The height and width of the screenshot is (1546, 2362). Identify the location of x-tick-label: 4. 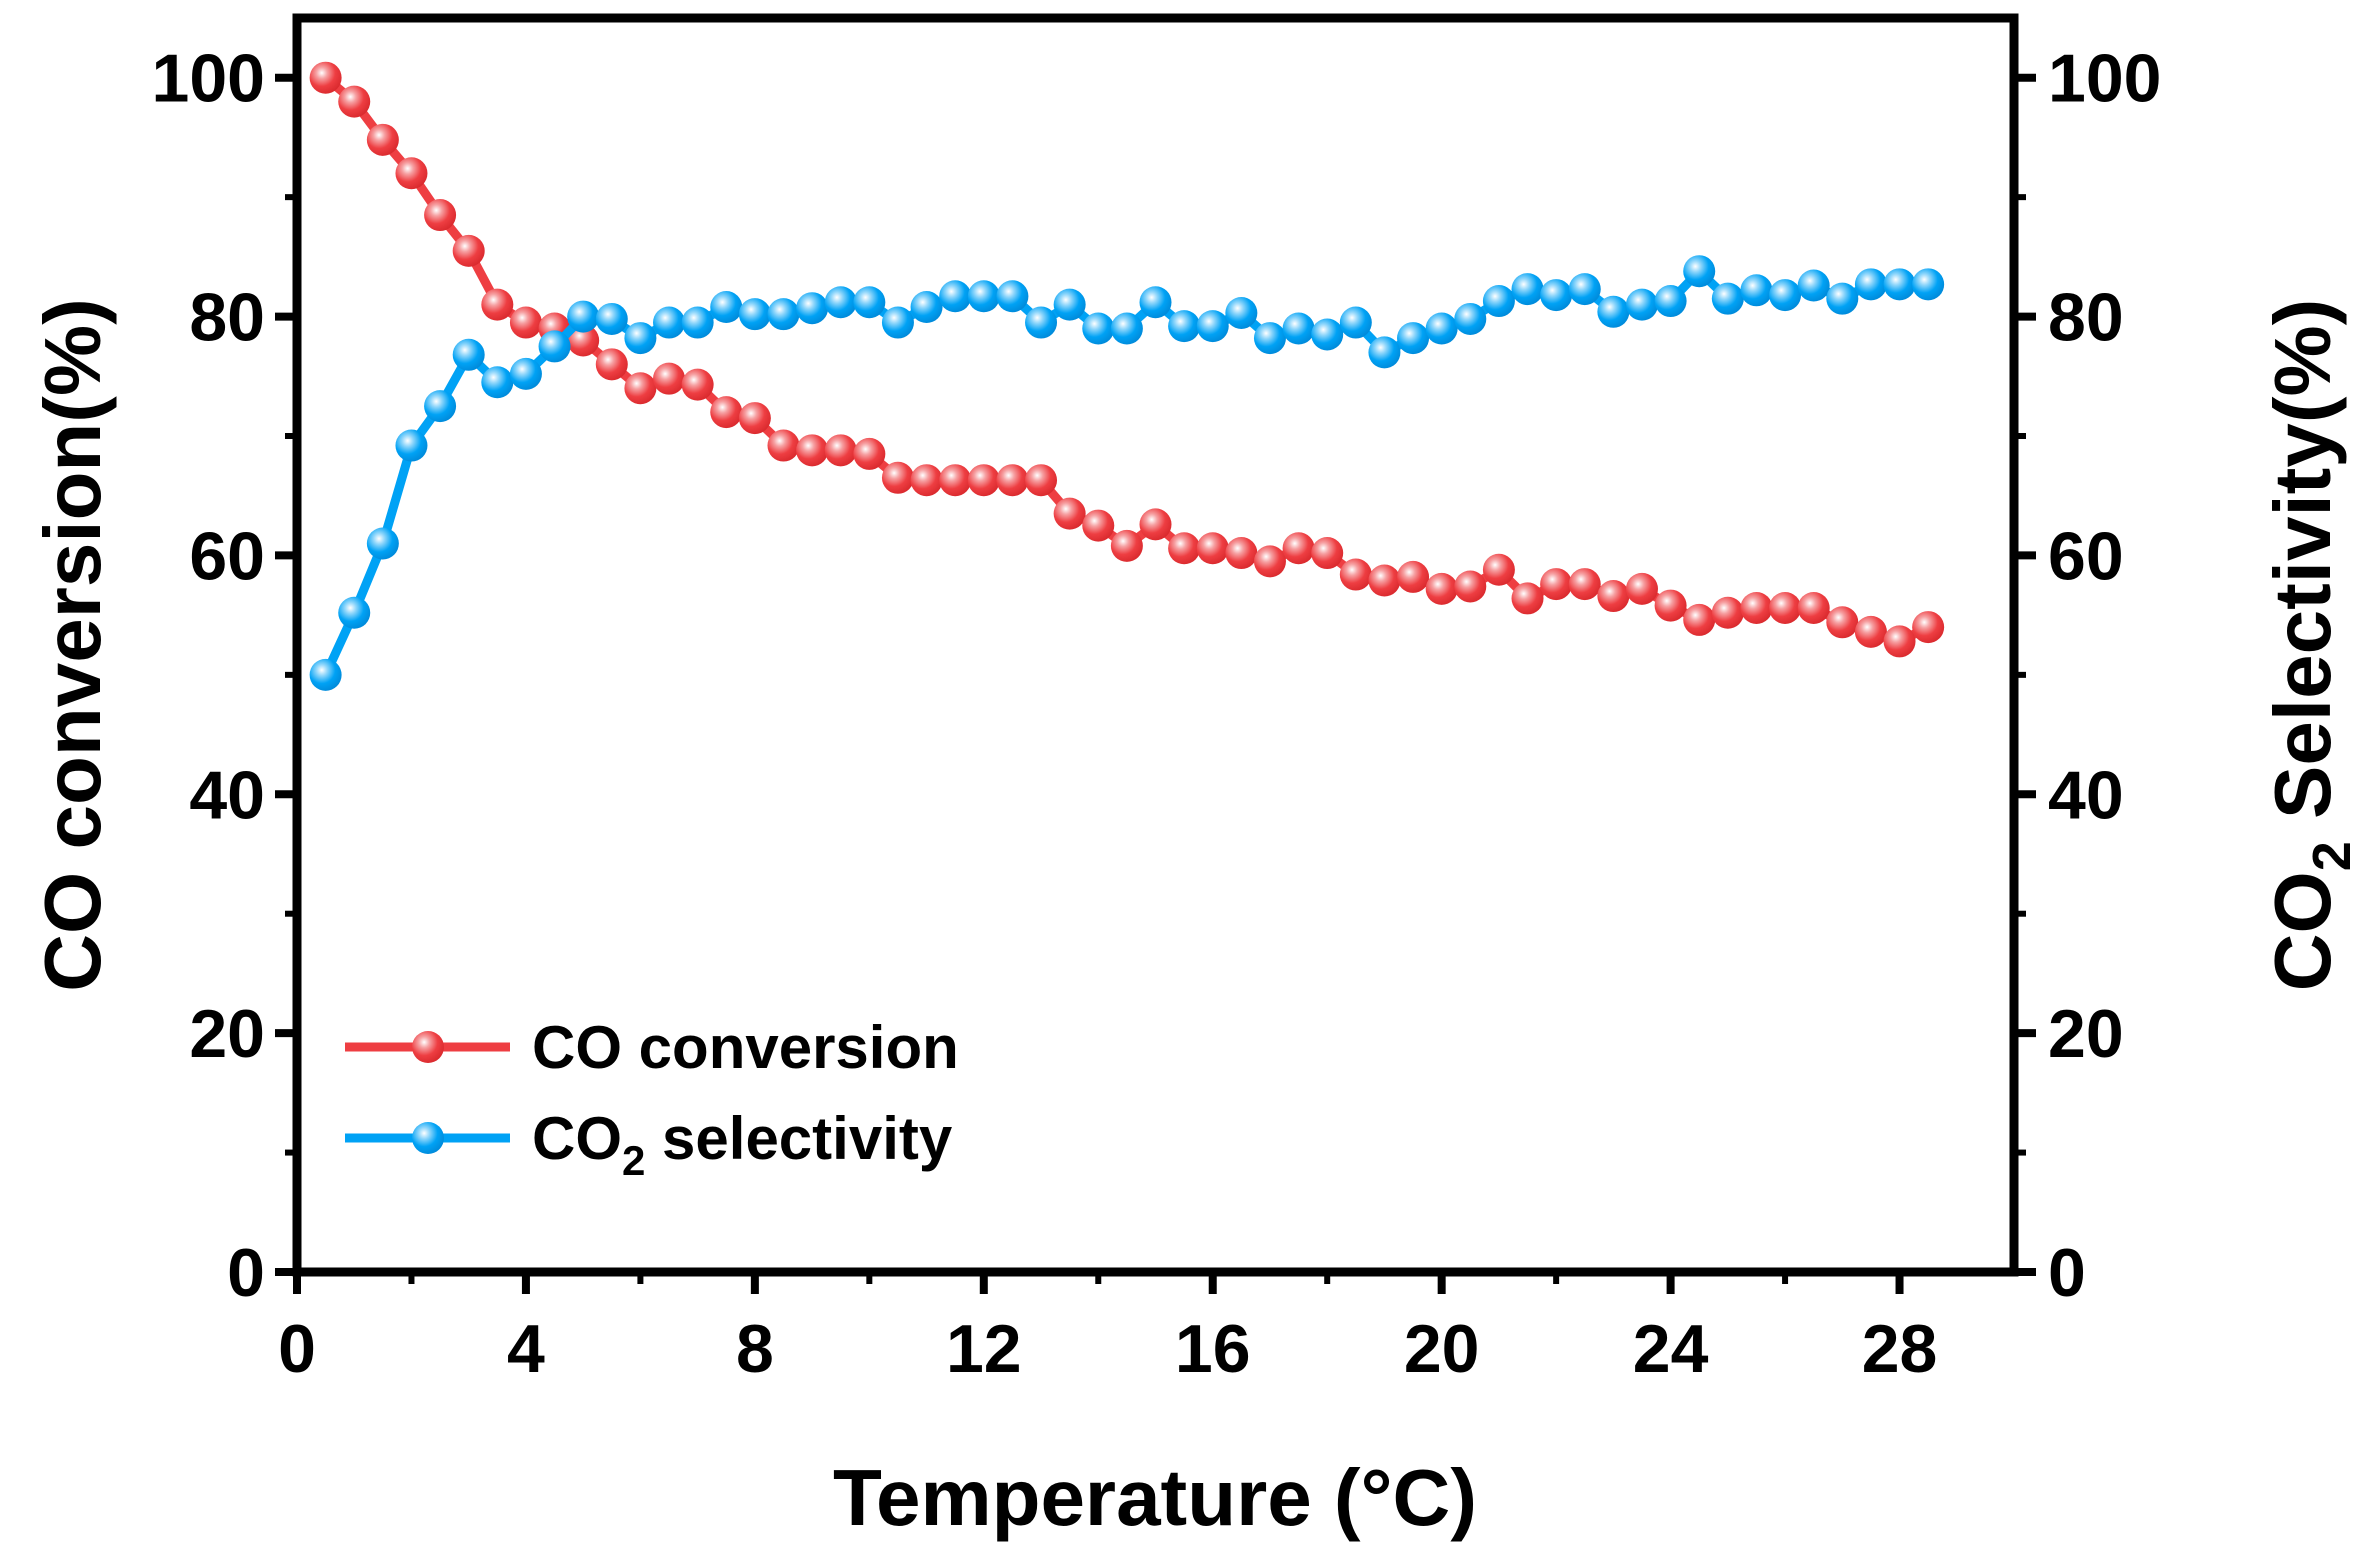
(526, 1349).